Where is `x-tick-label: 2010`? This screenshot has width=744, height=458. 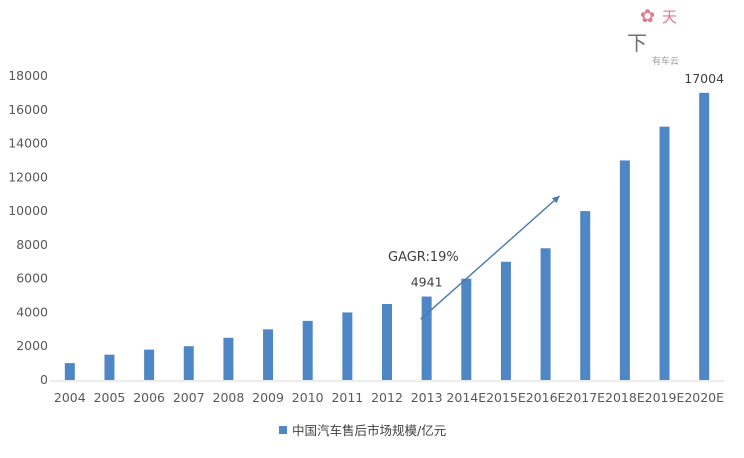
x-tick-label: 2010 is located at coordinates (308, 397).